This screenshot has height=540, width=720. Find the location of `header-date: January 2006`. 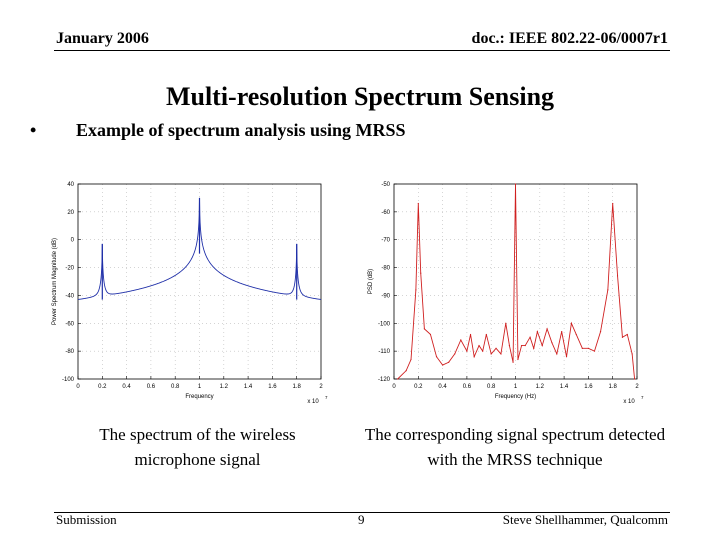

header-date: January 2006 is located at coordinates (102, 38).